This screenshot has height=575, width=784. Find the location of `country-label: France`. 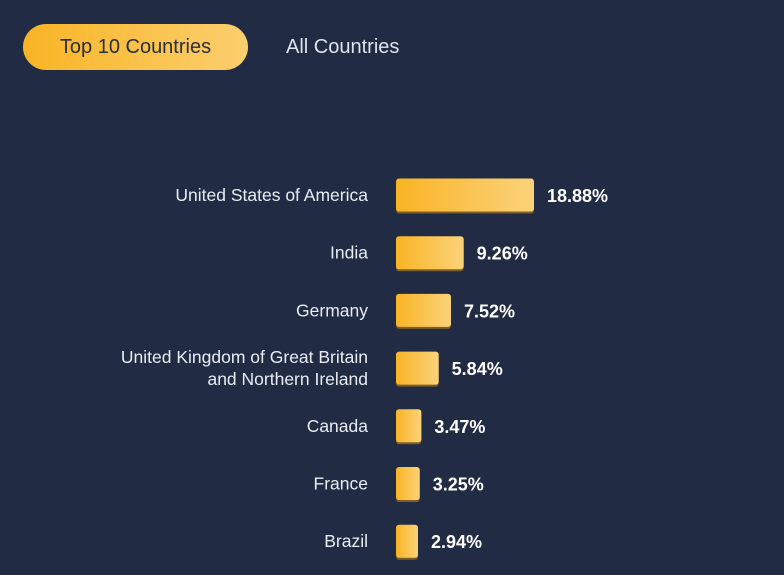

country-label: France is located at coordinates (341, 484).